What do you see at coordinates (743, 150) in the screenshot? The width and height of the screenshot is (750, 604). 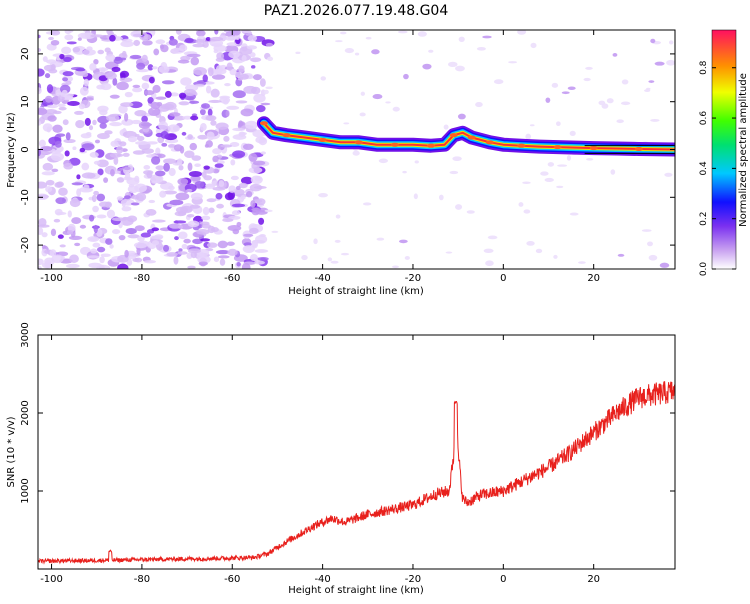 I see `colorbar-label: Normalized spectral amplitude` at bounding box center [743, 150].